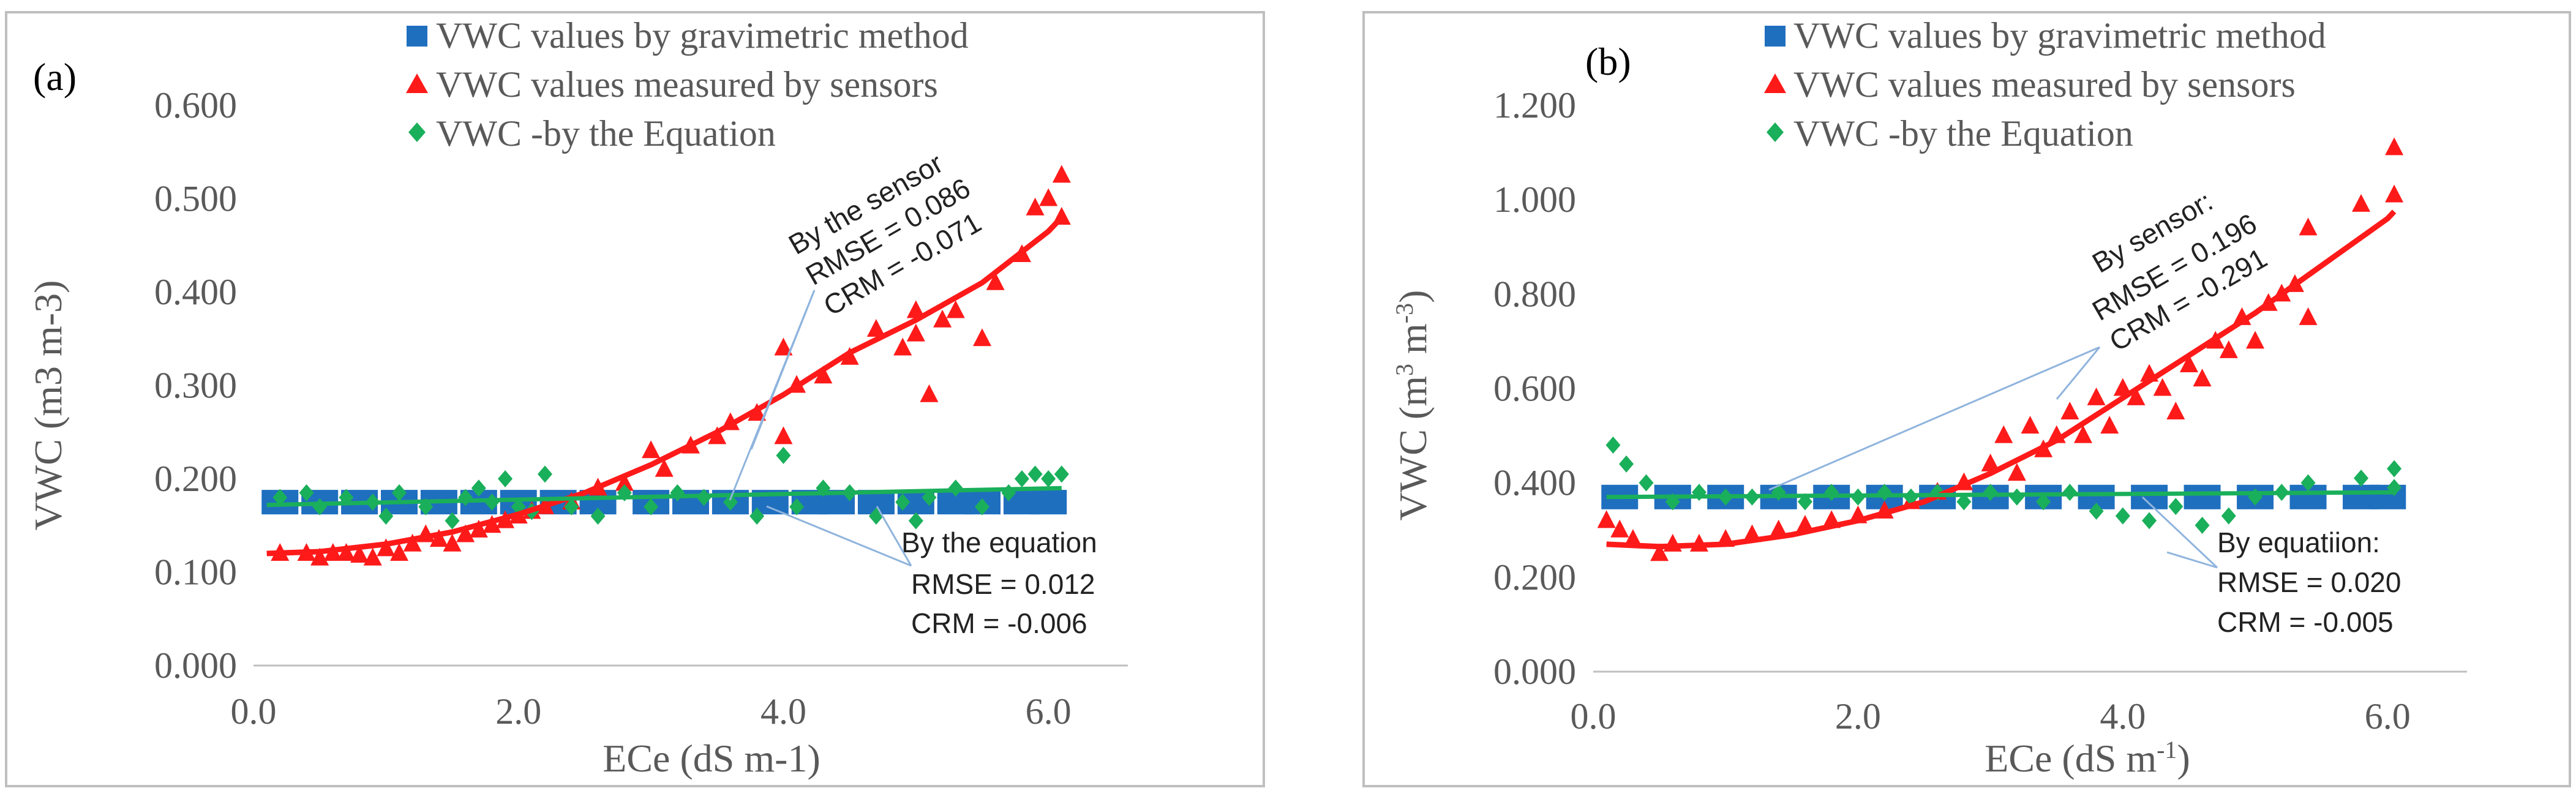 Image resolution: width=2576 pixels, height=799 pixels. Describe the element at coordinates (783, 711) in the screenshot. I see `x-tick-label: 4.0` at that location.